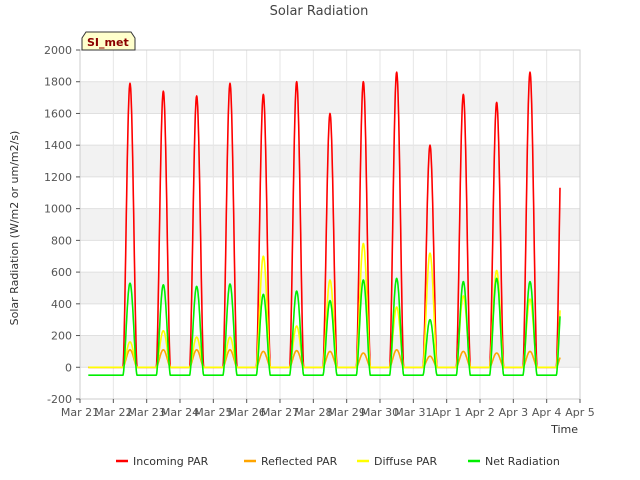 The width and height of the screenshot is (640, 480). I want to click on legend-label: Reflected PAR, so click(299, 461).